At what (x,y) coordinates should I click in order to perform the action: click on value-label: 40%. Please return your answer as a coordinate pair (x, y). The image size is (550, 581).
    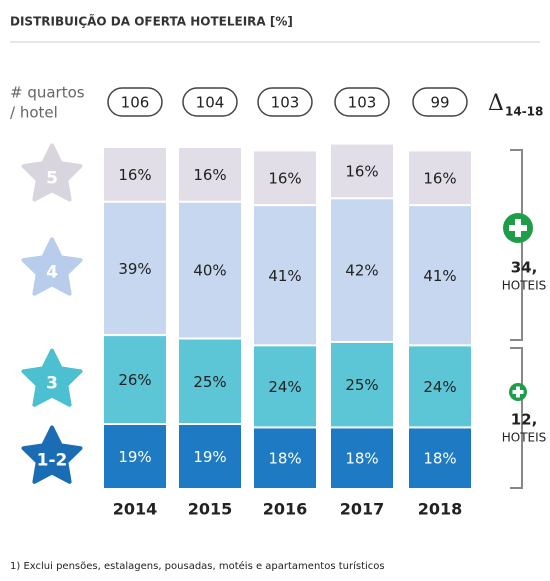
    Looking at the image, I should click on (209, 271).